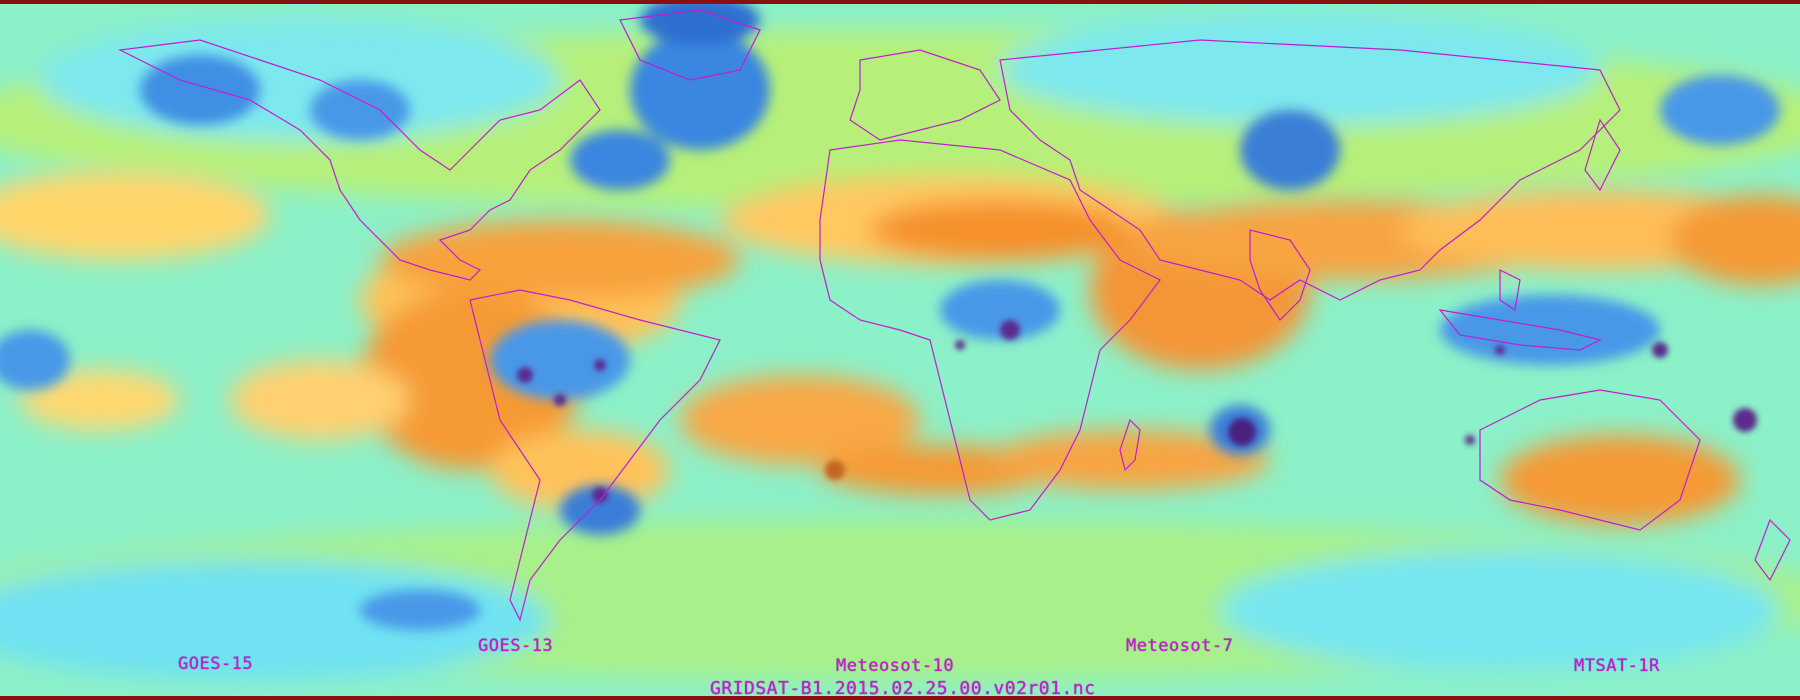 The image size is (1800, 700). What do you see at coordinates (925, 95) in the screenshot?
I see `coast-europe` at bounding box center [925, 95].